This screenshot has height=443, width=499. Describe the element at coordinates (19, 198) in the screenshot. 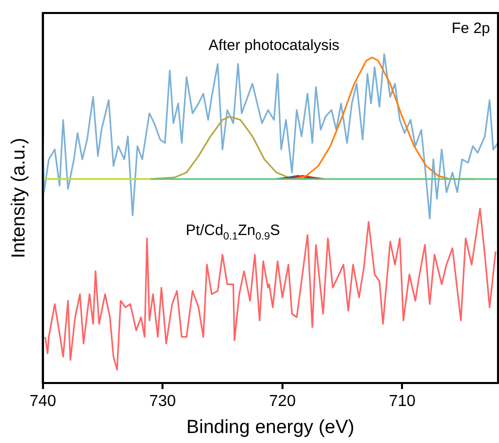

I see `y-axis-title: Intensity (a.u.)` at that location.